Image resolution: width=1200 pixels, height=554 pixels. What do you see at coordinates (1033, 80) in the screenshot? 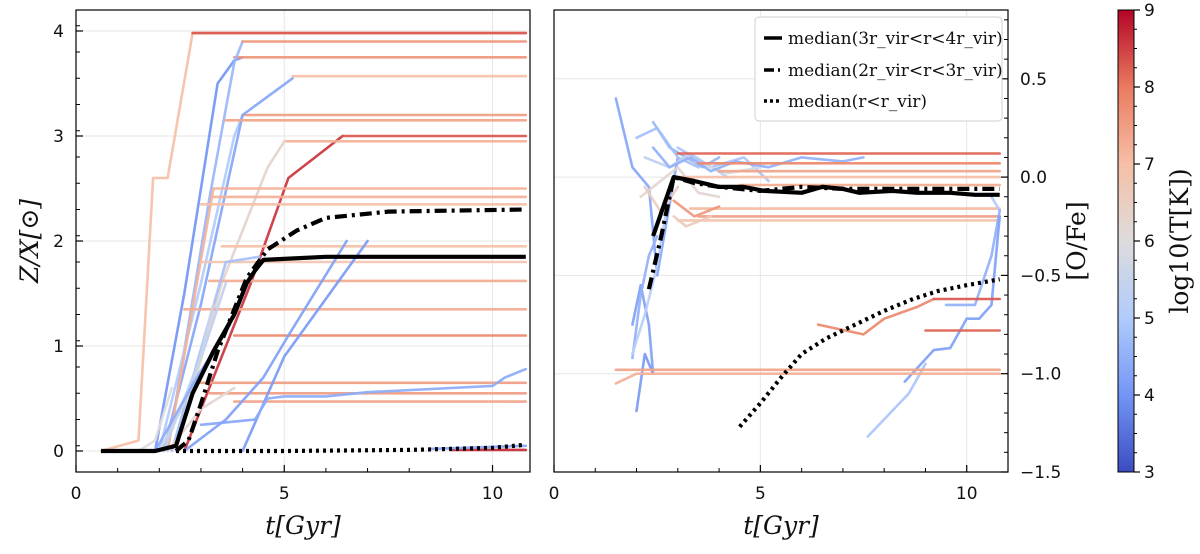
I see `right-ytick-label: 0.5` at bounding box center [1033, 80].